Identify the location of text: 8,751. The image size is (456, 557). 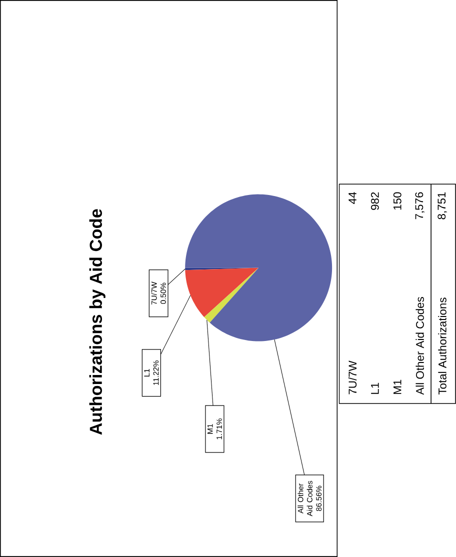
(442, 206).